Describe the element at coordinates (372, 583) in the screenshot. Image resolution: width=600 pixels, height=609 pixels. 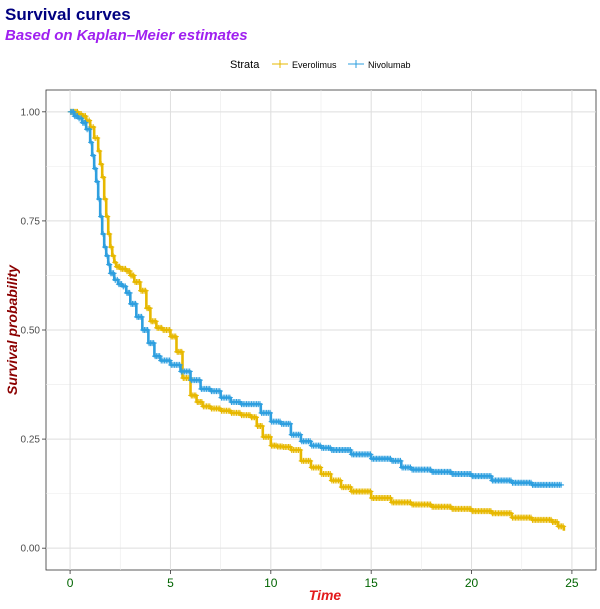
I see `x-tick-label: 15` at that location.